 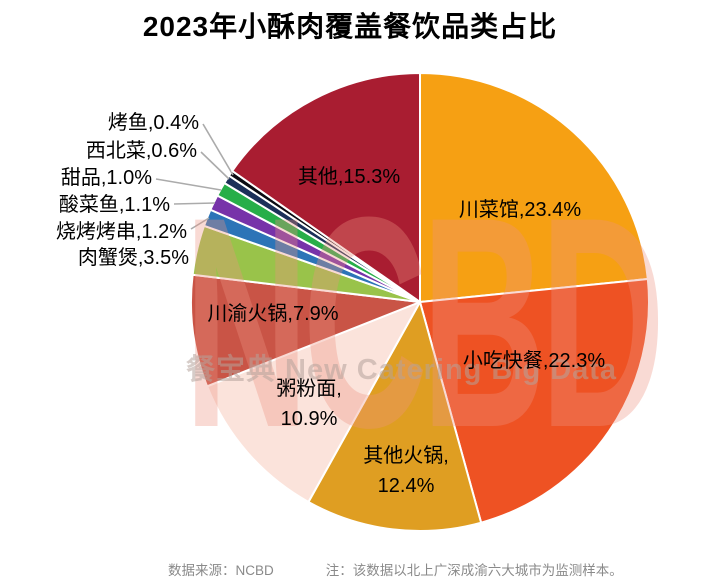 What do you see at coordinates (350, 26) in the screenshot?
I see `chart-title: 2023年小酥肉覆盖餐饮品类占比` at bounding box center [350, 26].